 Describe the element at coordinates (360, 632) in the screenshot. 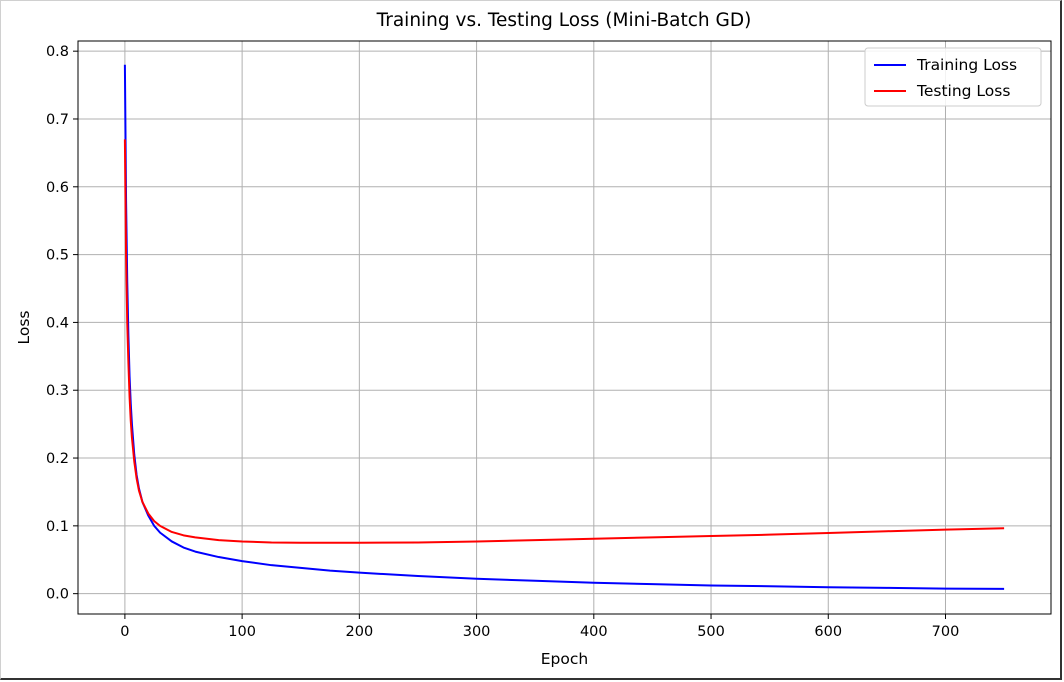

I see `x-tick-label: 200` at that location.